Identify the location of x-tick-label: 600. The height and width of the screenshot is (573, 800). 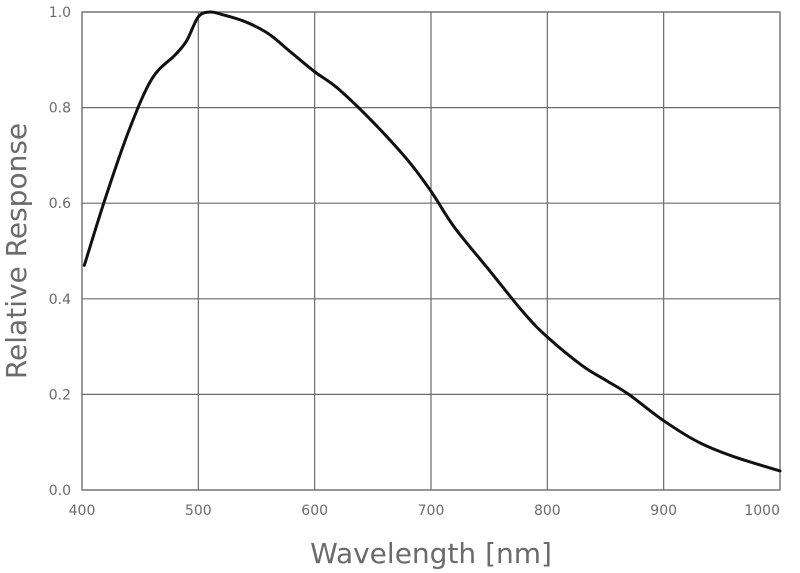
(314, 511).